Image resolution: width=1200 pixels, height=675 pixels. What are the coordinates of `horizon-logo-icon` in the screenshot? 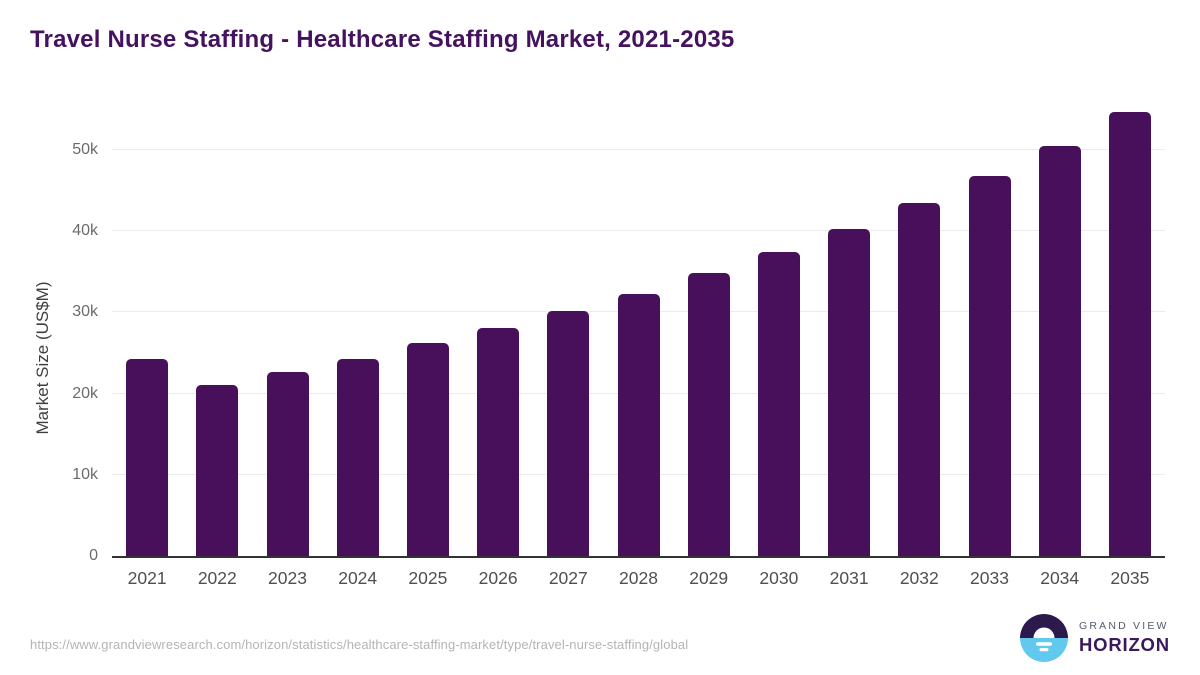 It's located at (1044, 638).